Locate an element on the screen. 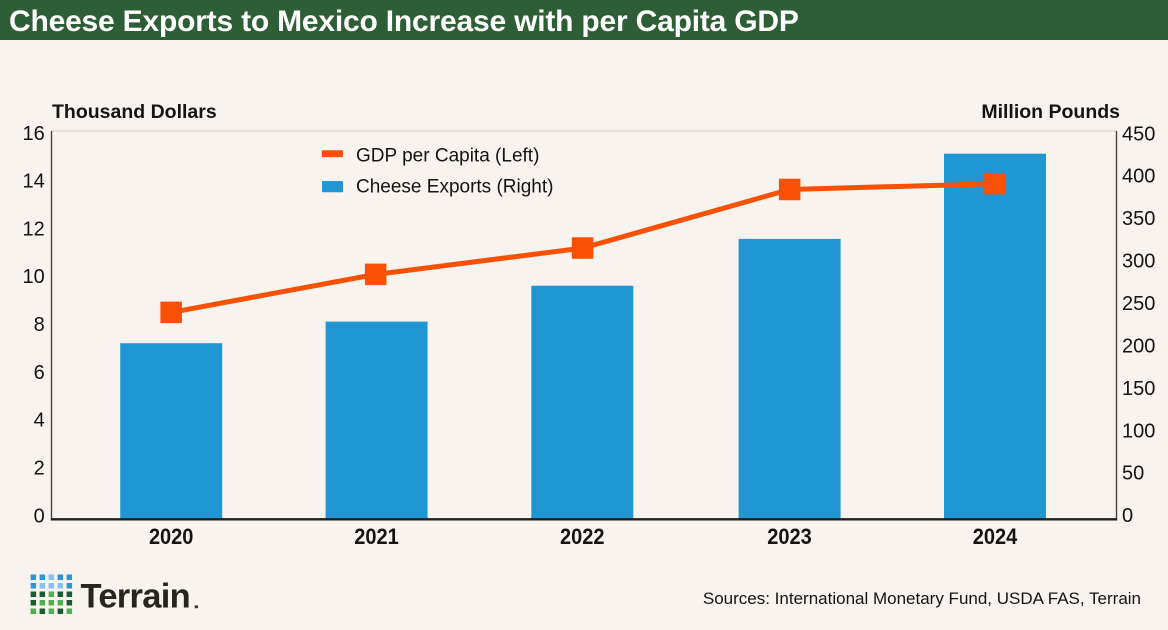 Image resolution: width=1168 pixels, height=630 pixels. svg-text: 4 is located at coordinates (39, 421).